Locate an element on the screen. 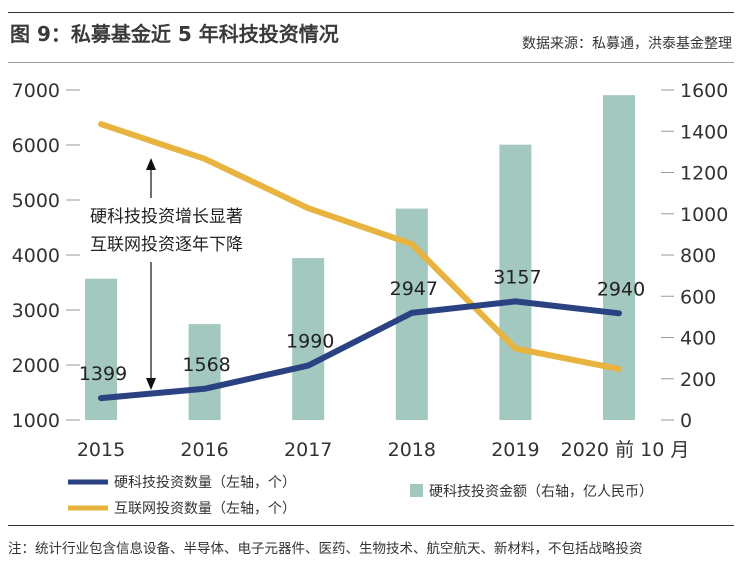  x-axis-tick-label: 2018 is located at coordinates (412, 450).